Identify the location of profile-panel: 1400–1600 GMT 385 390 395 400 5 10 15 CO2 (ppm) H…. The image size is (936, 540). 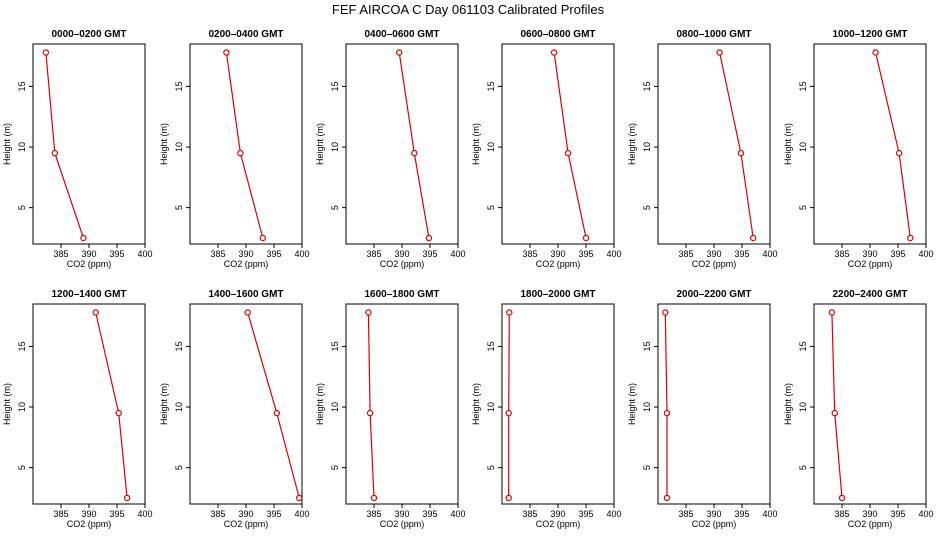
(234, 409).